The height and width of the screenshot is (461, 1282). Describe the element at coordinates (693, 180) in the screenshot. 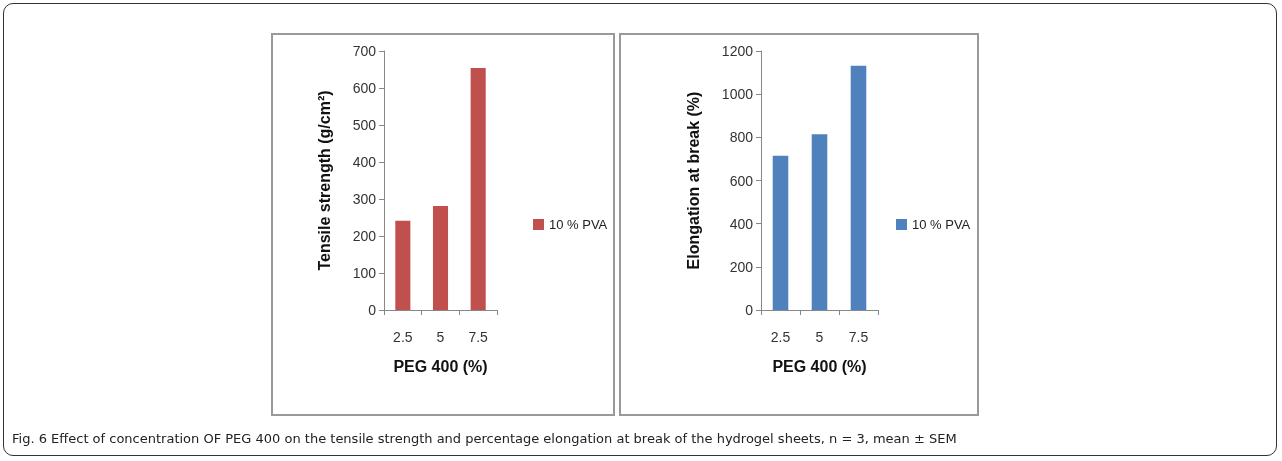

I see `y-axis-title: Elongation at break (%)` at that location.